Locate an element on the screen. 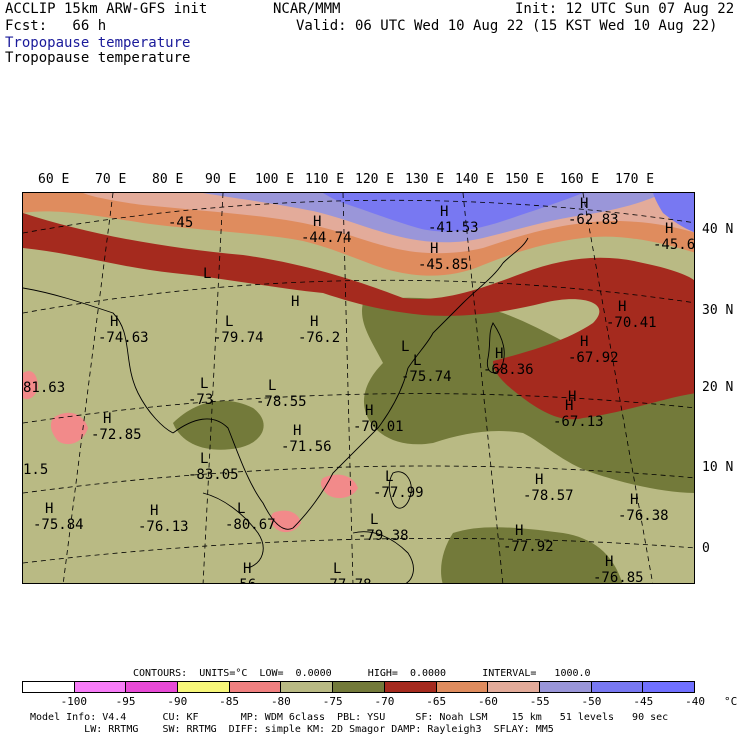 Image resolution: width=740 pixels, height=740 pixels. value-label: -71.56 is located at coordinates (306, 447).